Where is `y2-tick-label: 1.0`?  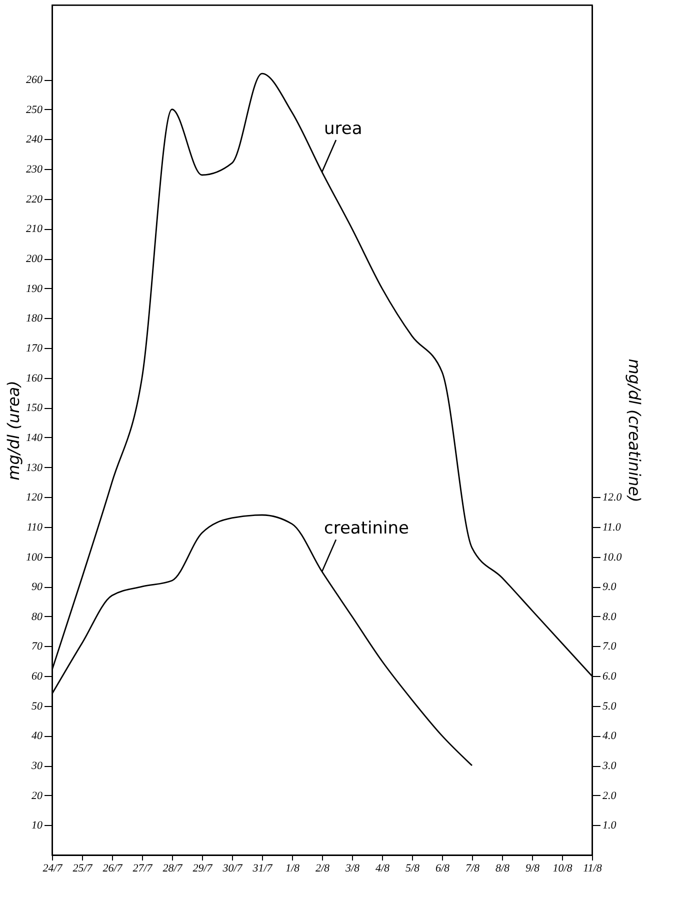 y2-tick-label: 1.0 is located at coordinates (609, 826).